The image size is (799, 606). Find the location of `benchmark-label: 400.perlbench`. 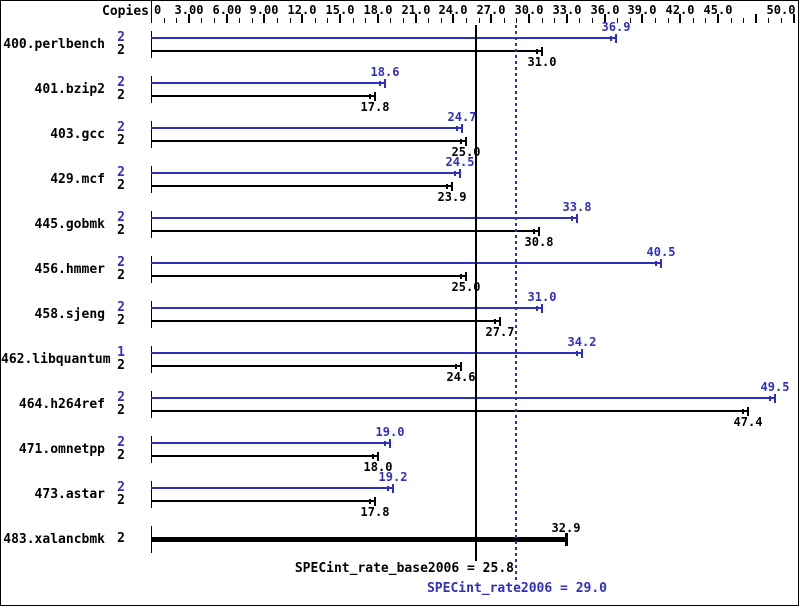

benchmark-label: 400.perlbench is located at coordinates (54, 44).